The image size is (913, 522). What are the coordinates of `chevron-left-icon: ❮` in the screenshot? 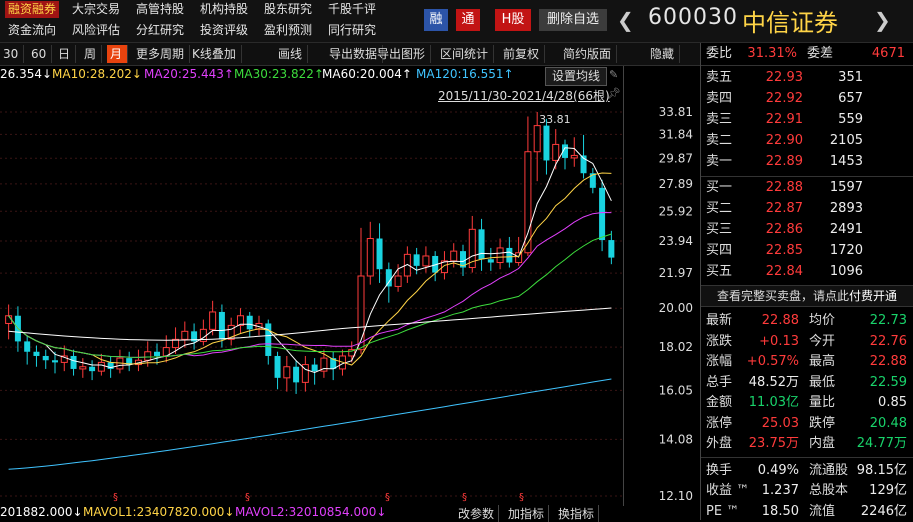 It's located at (625, 20).